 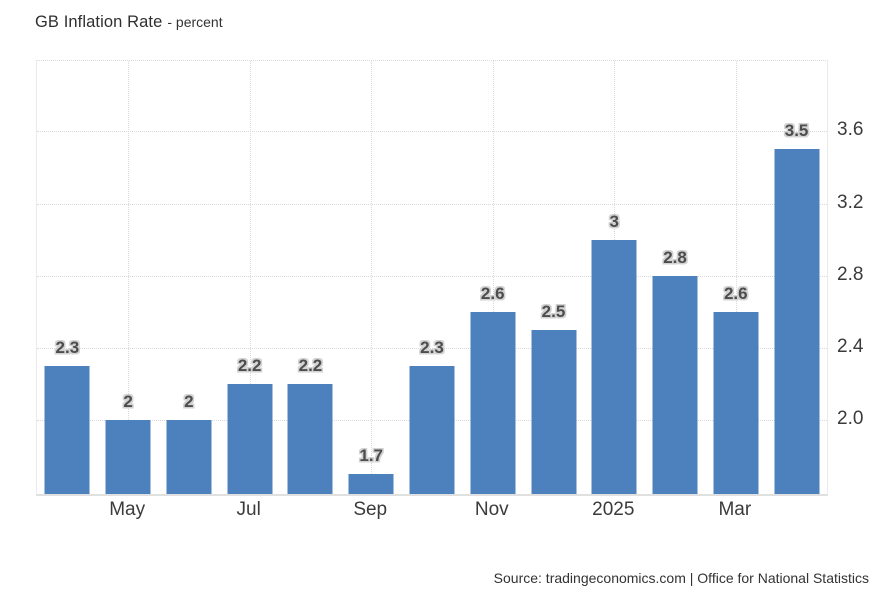 I want to click on chart-subtitle: - percent, so click(x=195, y=22).